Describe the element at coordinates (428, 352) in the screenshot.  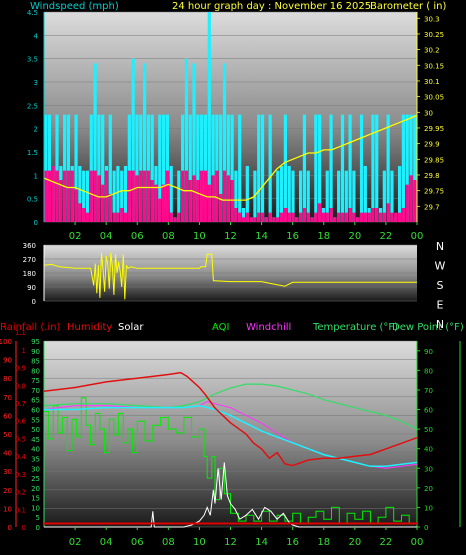
I see `right-axis-tick-label: 90` at that location.